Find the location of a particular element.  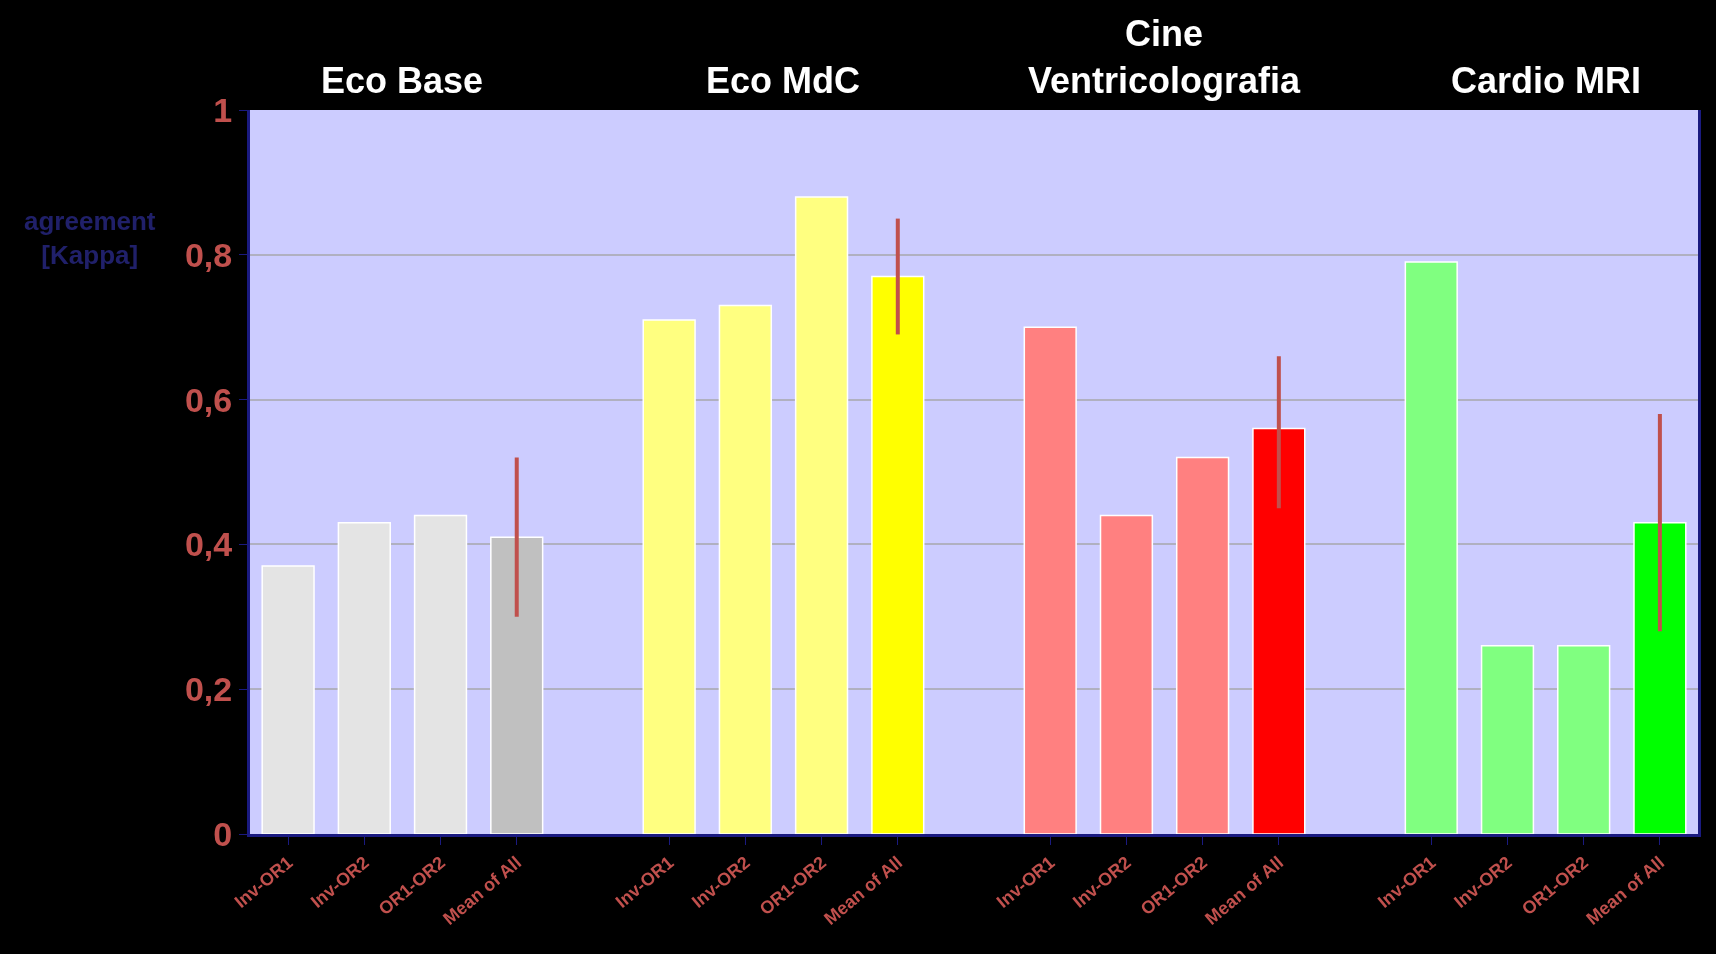

y-axis-title: agreement [Kappa] is located at coordinates (90, 238).